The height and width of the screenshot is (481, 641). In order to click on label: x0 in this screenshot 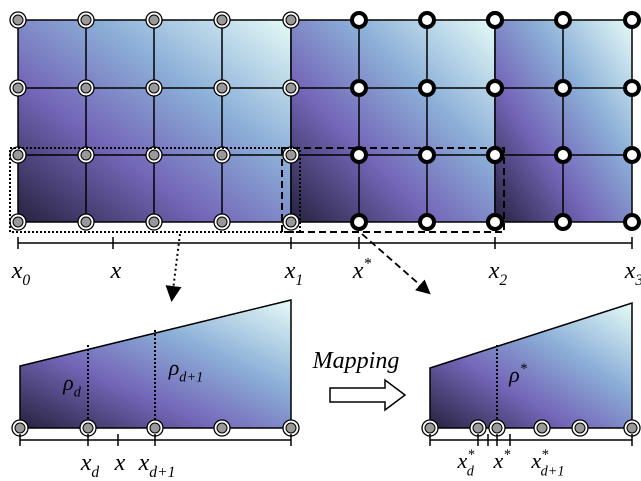, I will do `click(21, 273)`.